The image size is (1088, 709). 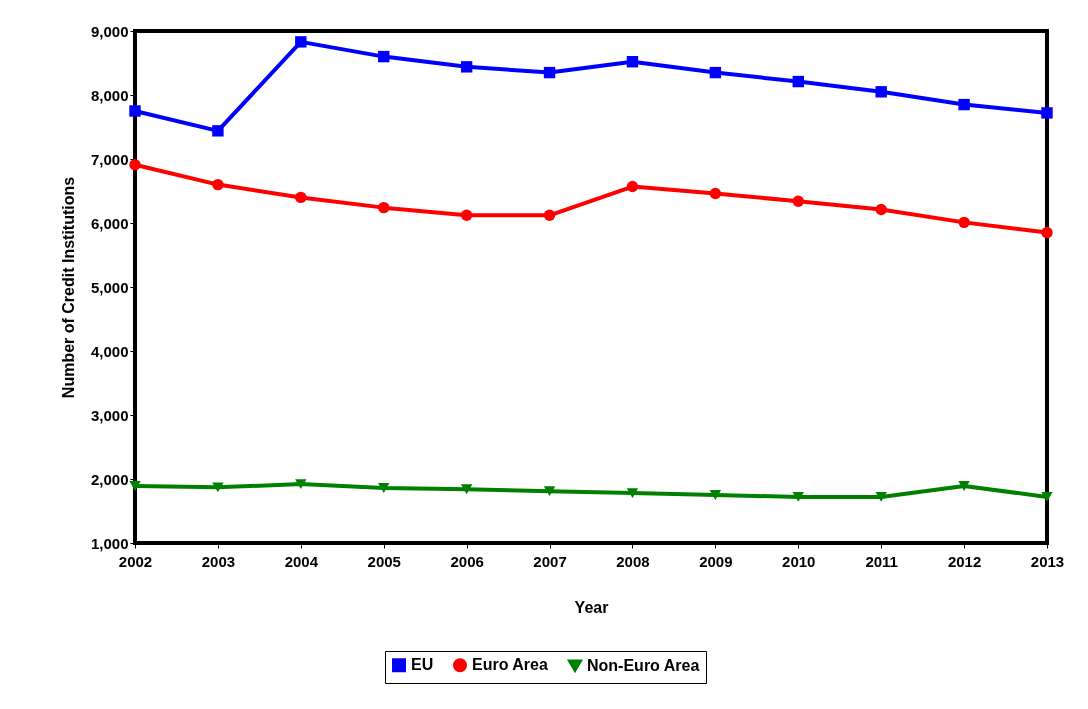 What do you see at coordinates (716, 561) in the screenshot?
I see `x-tick-label: 2009` at bounding box center [716, 561].